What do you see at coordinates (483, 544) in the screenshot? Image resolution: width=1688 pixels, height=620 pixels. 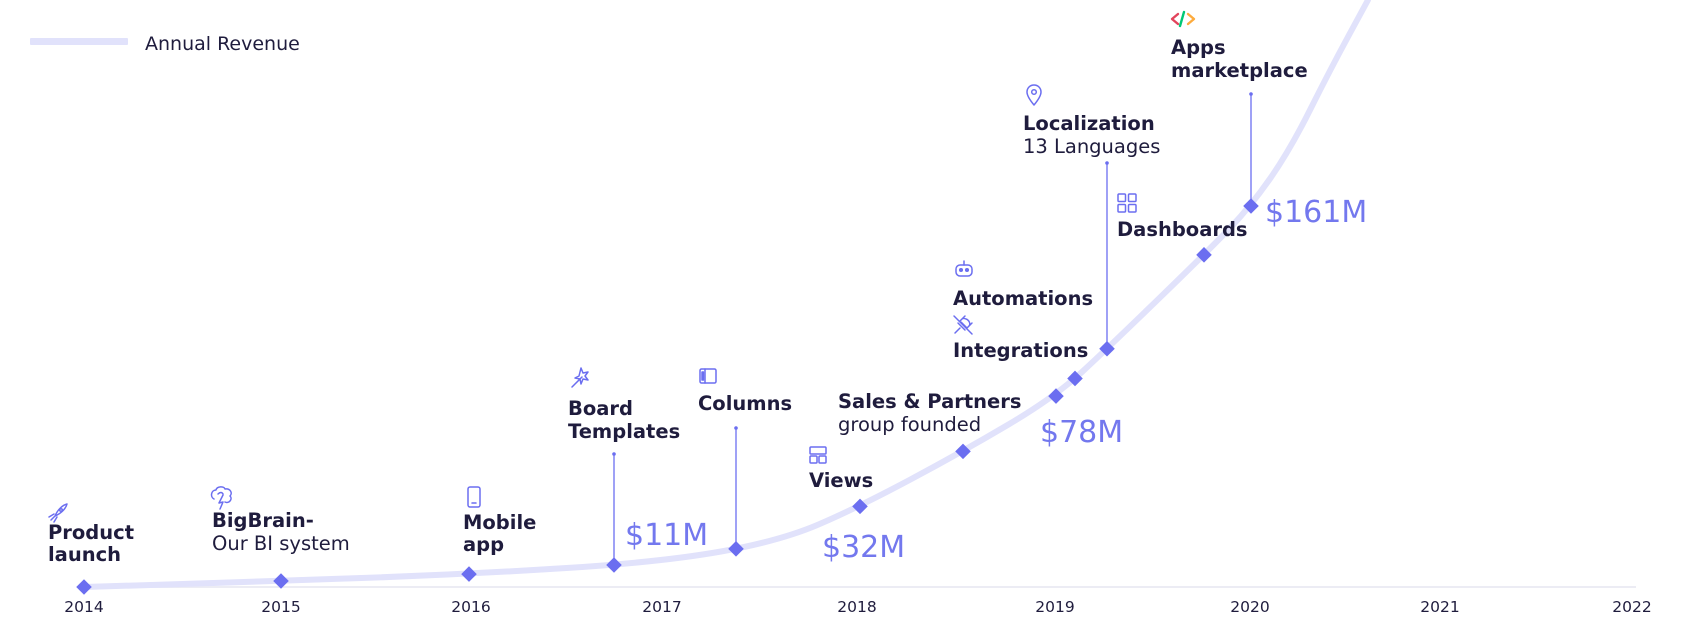 I see `milestone-label-mobile-app: app` at bounding box center [483, 544].